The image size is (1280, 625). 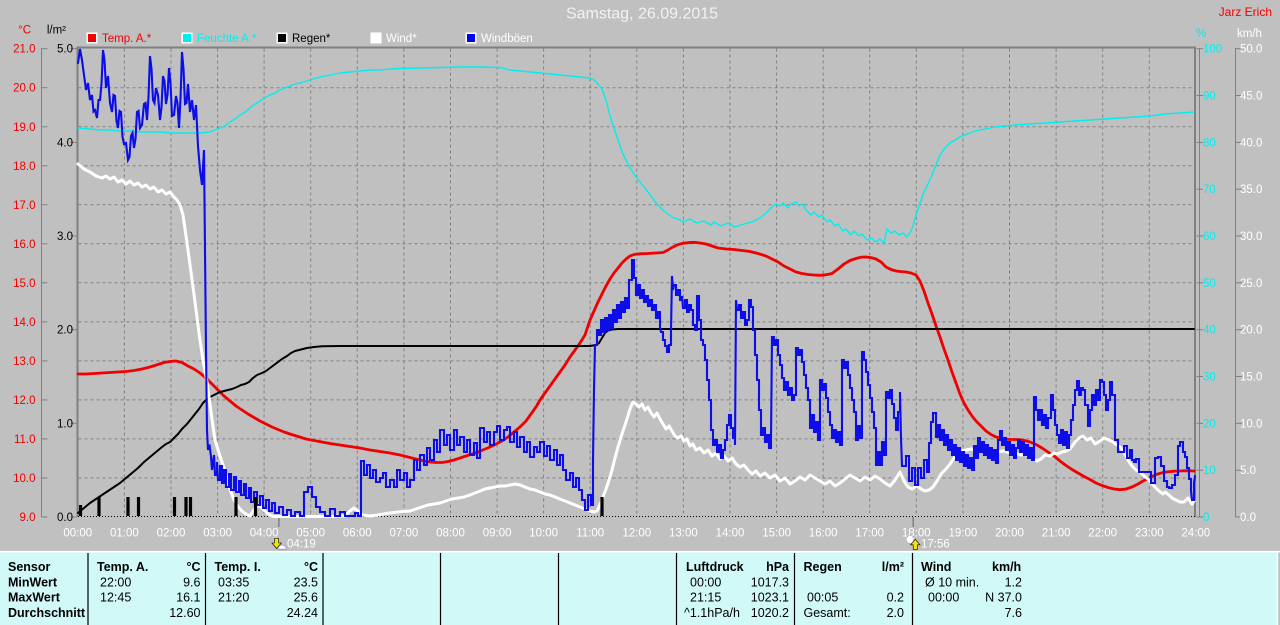 I want to click on svg-text: hPa, so click(x=778, y=567).